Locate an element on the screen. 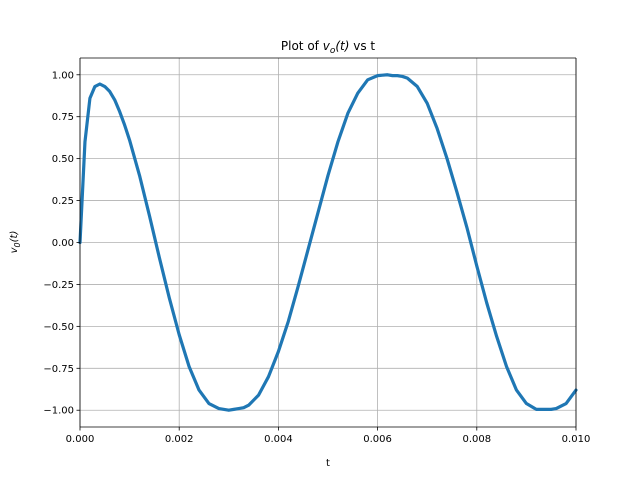  title-subscript: o is located at coordinates (333, 51).